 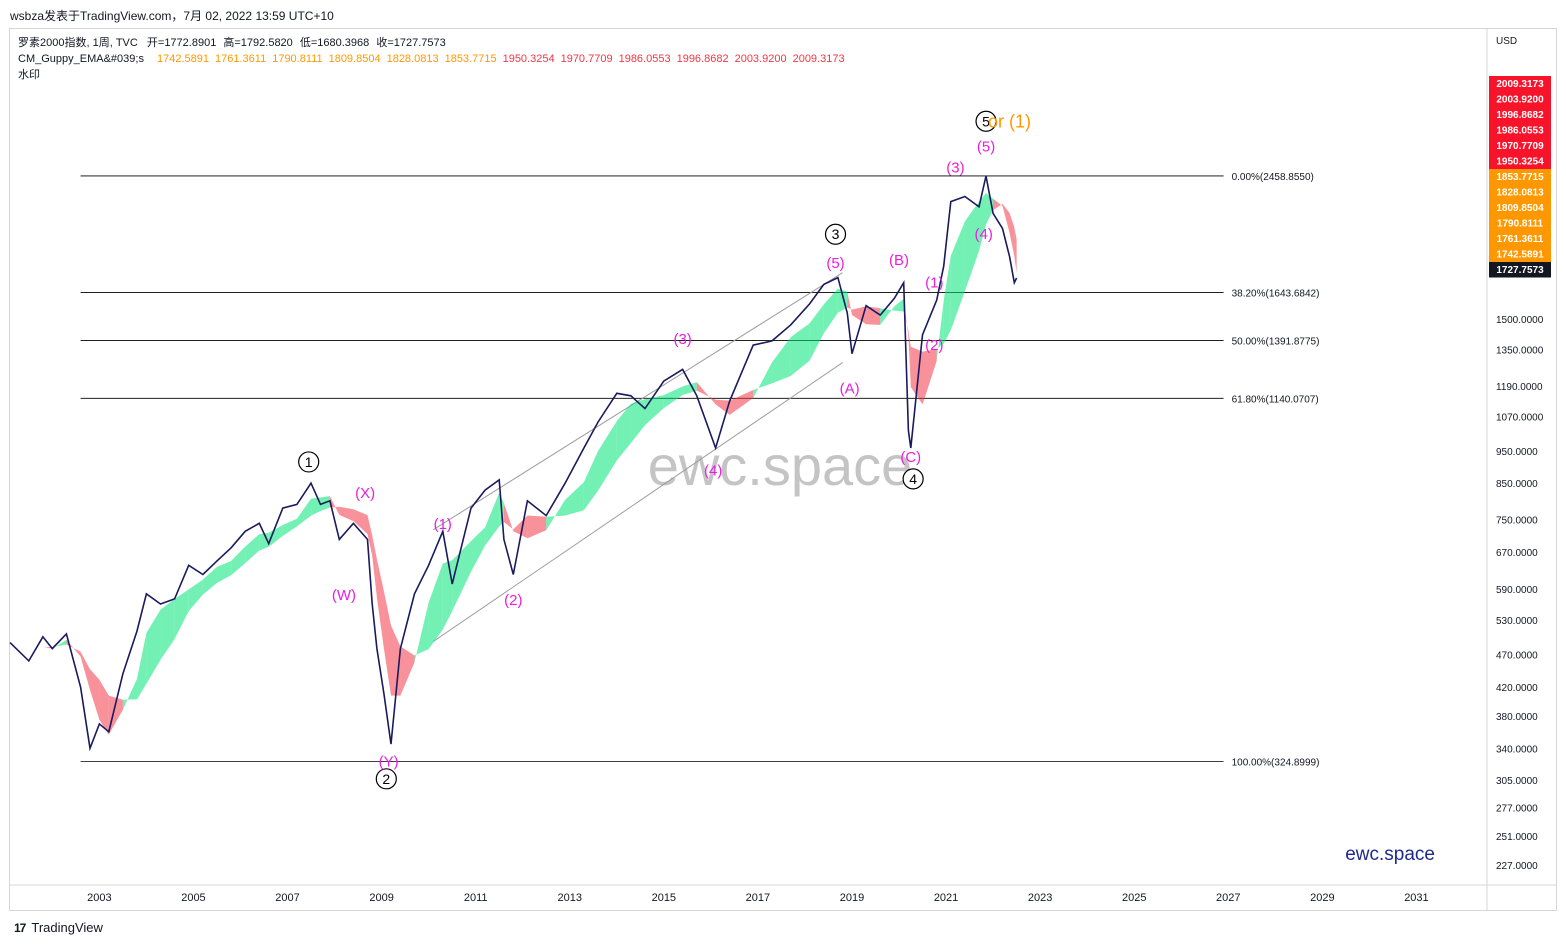 I want to click on y-tick-label: 590.0000, so click(x=1517, y=590).